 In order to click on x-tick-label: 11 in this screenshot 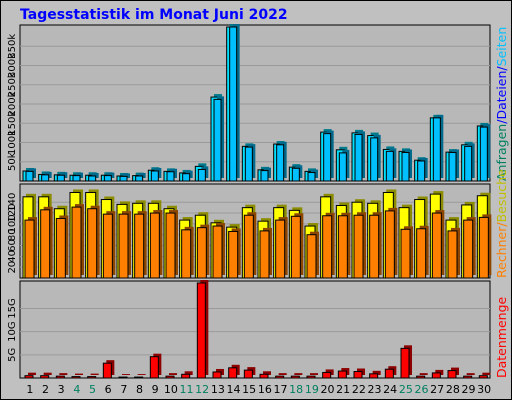, I will do `click(187, 389)`.